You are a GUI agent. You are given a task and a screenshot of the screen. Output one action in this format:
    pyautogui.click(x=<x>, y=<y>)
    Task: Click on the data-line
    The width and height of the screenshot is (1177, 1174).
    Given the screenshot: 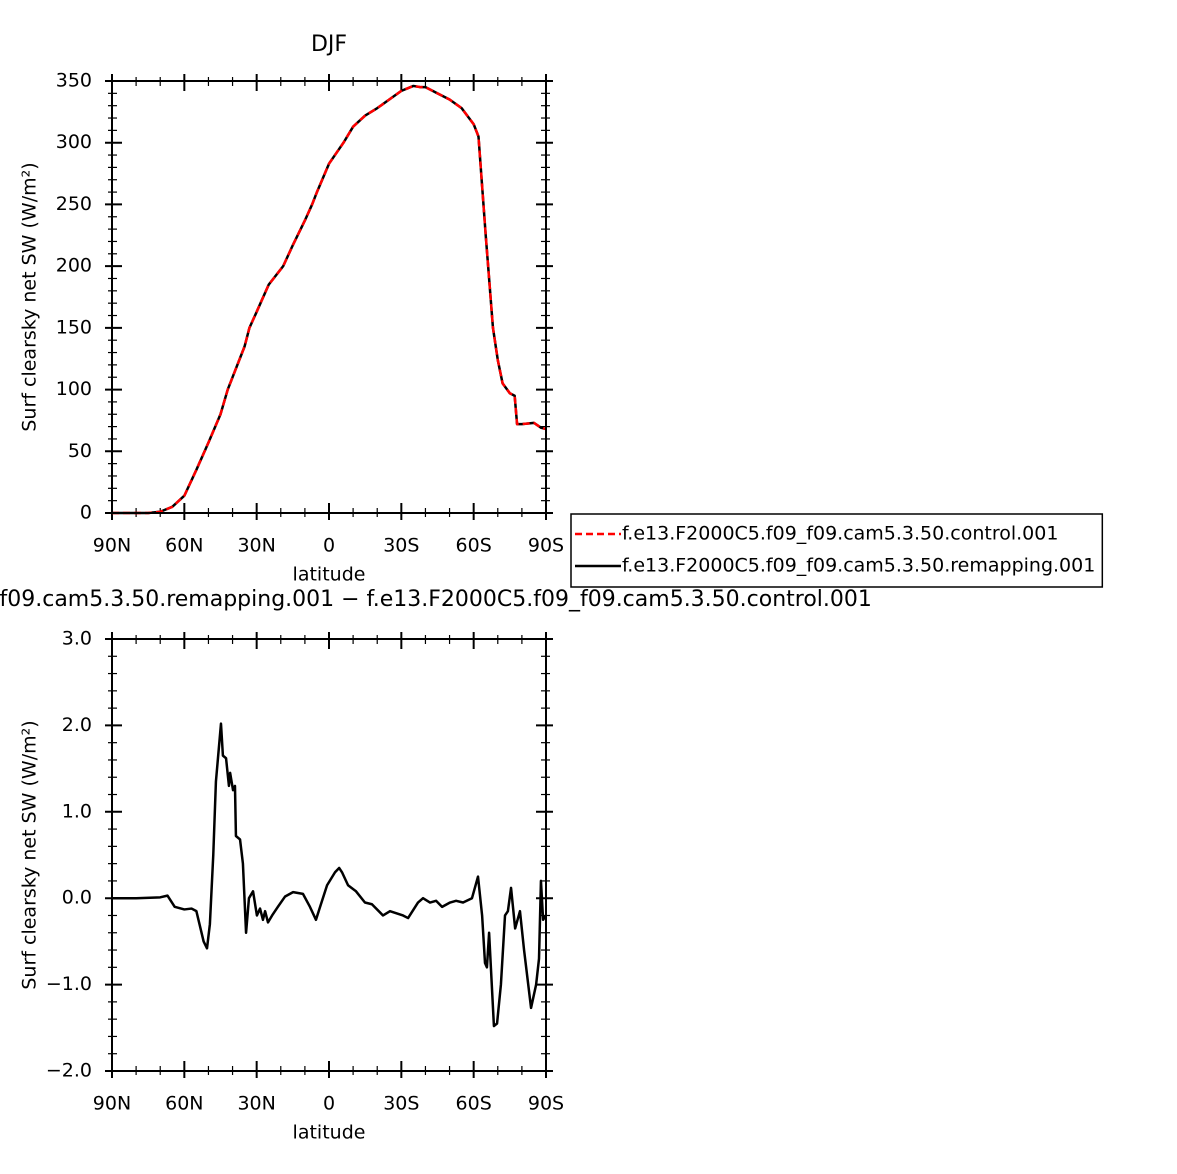 What is the action you would take?
    pyautogui.click(x=330, y=875)
    